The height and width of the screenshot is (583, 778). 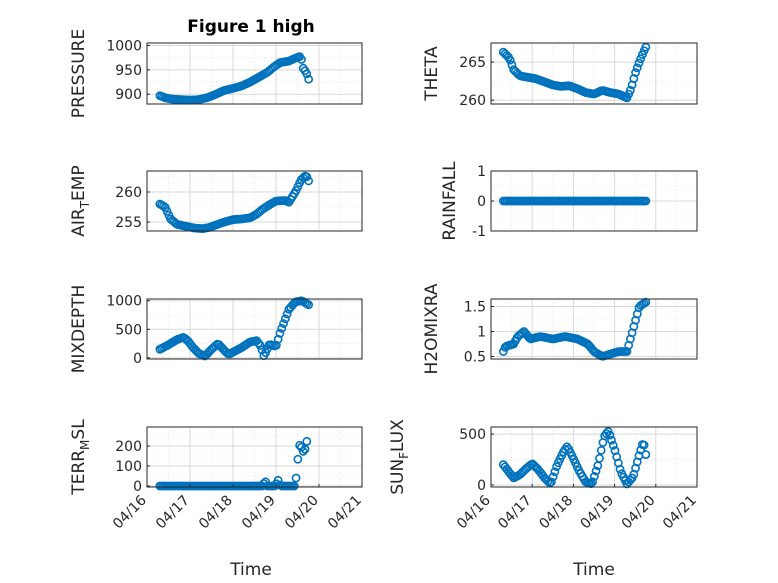 I want to click on y-axis-label-part: LUX, so click(x=398, y=435).